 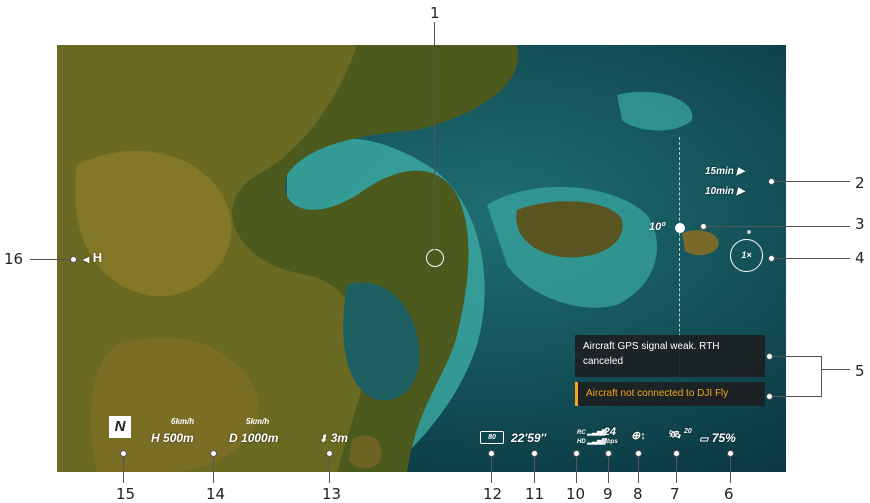 I want to click on height-readout: H 500m, so click(x=172, y=438).